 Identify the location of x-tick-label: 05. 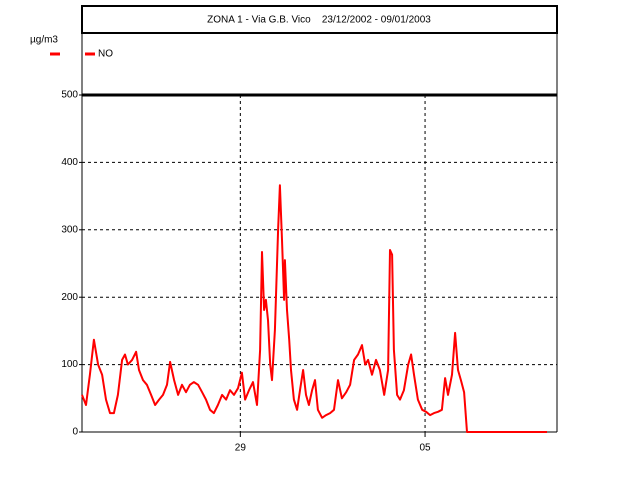
(425, 448).